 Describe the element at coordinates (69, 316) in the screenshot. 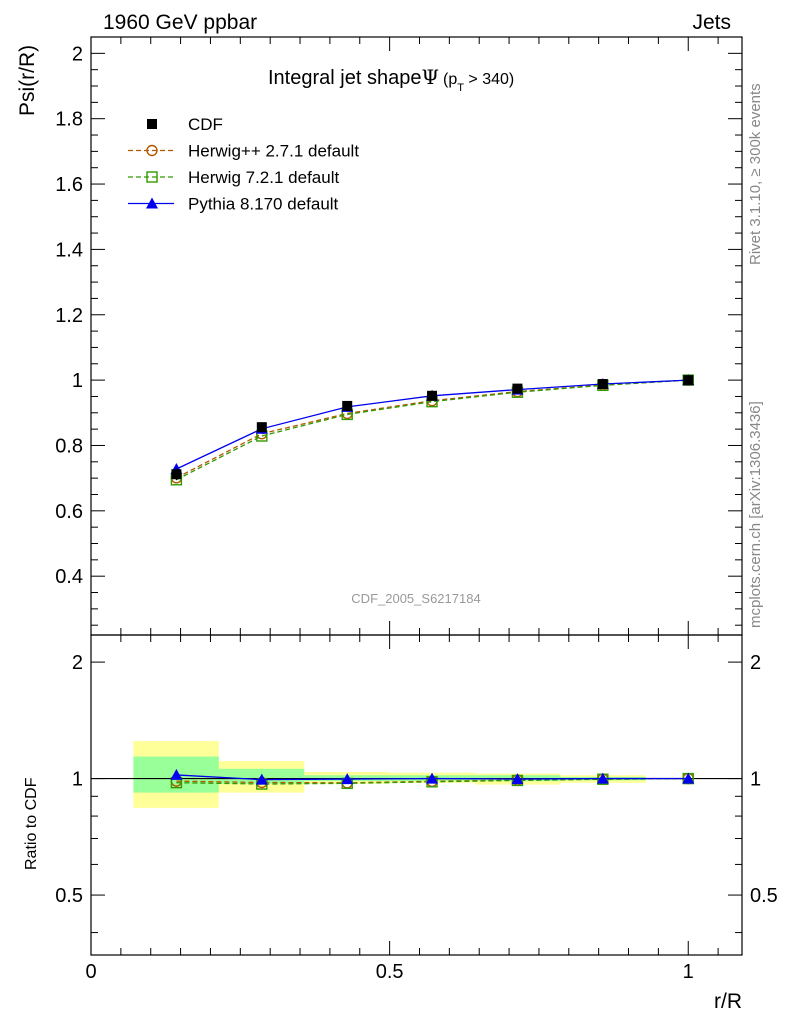

I see `y-tick-label: 1.2` at that location.